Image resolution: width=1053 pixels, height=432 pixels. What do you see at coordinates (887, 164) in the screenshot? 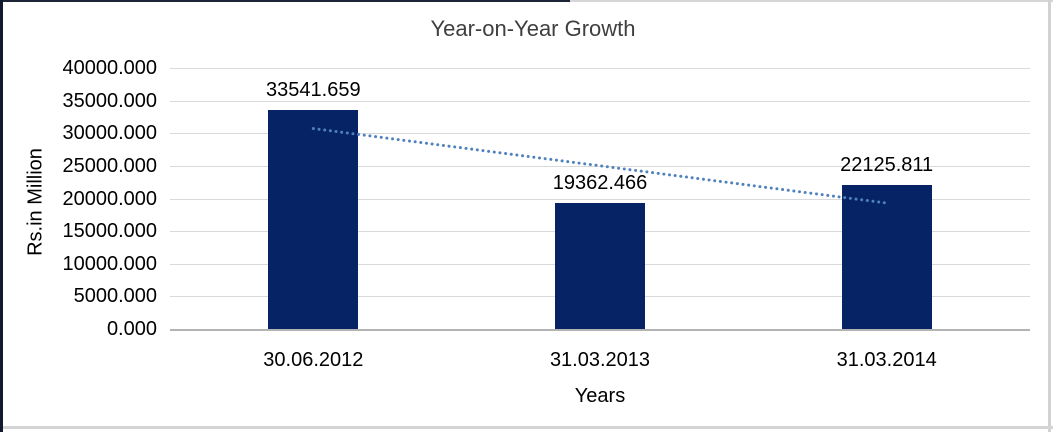
I see `bar-value-label: 22125.811` at bounding box center [887, 164].